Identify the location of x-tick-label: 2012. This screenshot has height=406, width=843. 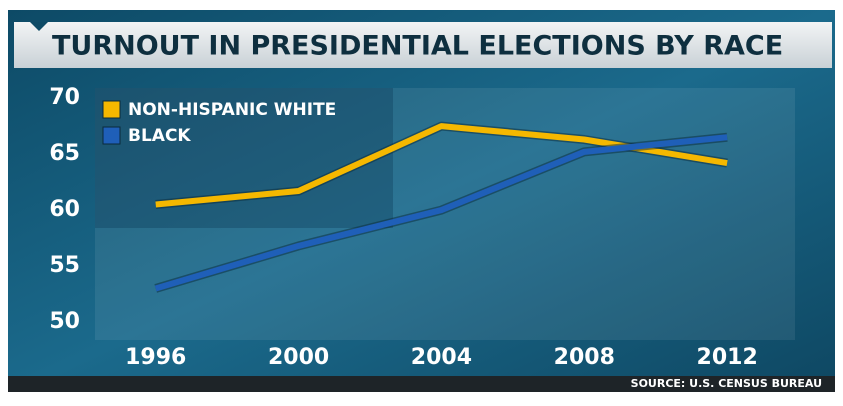
(727, 357).